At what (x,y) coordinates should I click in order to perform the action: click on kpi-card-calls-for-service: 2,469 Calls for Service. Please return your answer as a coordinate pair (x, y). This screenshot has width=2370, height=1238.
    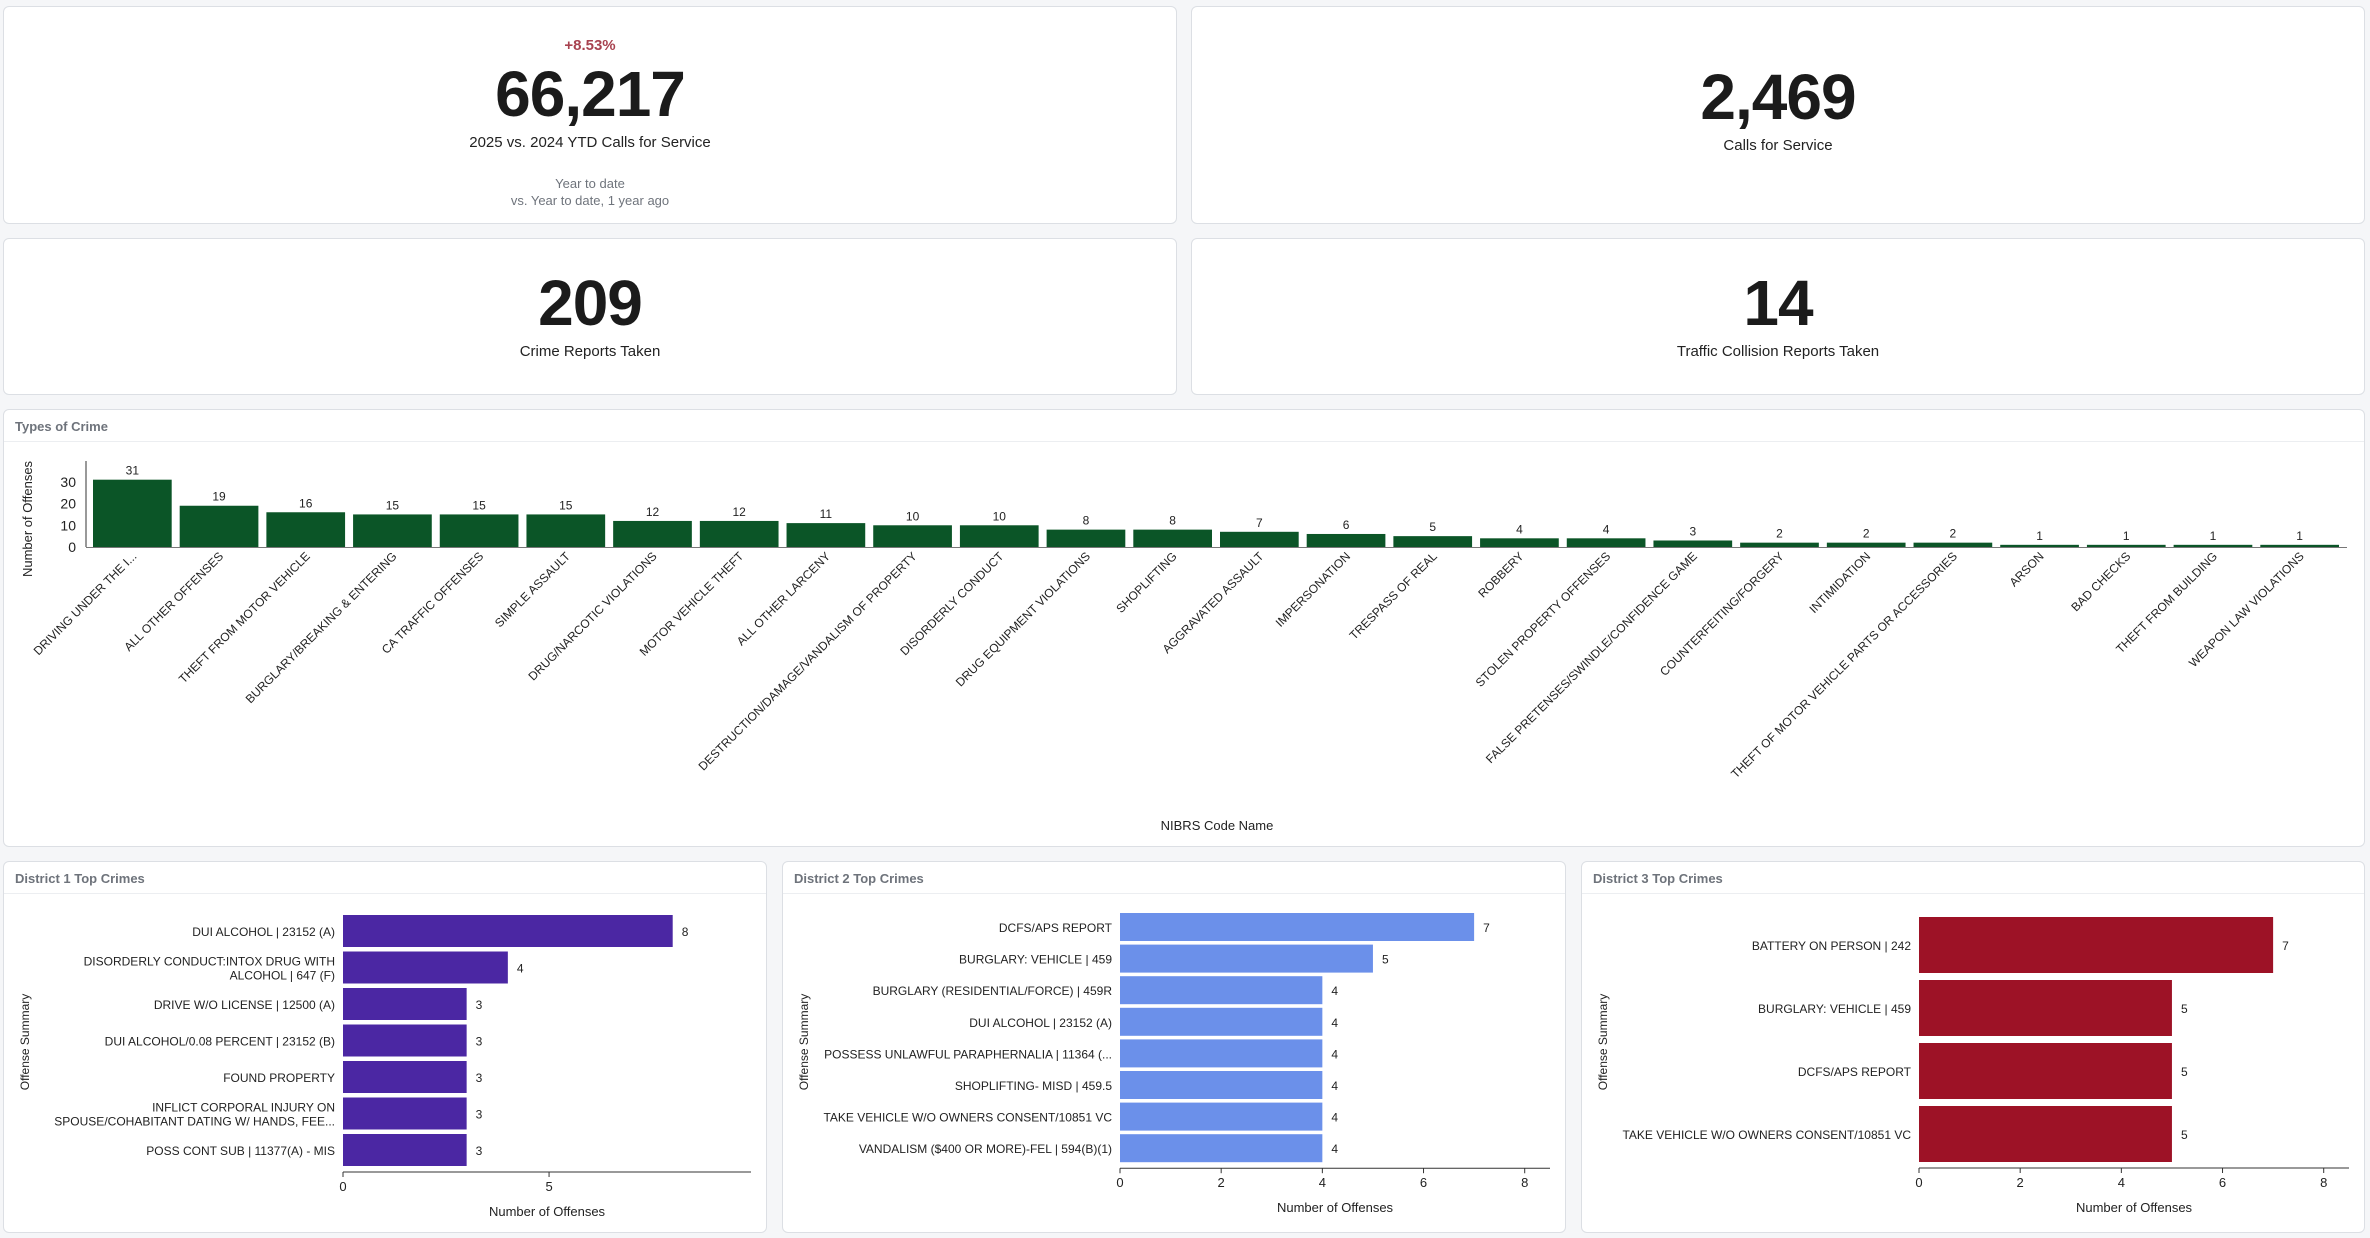
    Looking at the image, I should click on (1778, 115).